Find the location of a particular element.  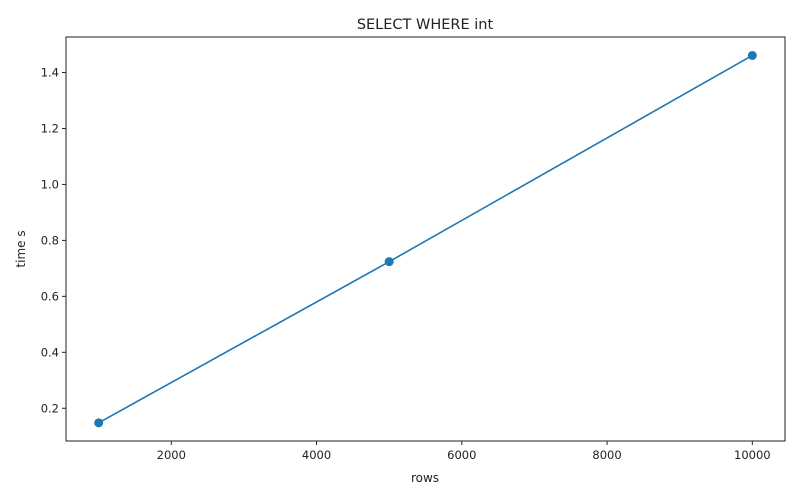

y-tick-label: 0.8 is located at coordinates (50, 240).